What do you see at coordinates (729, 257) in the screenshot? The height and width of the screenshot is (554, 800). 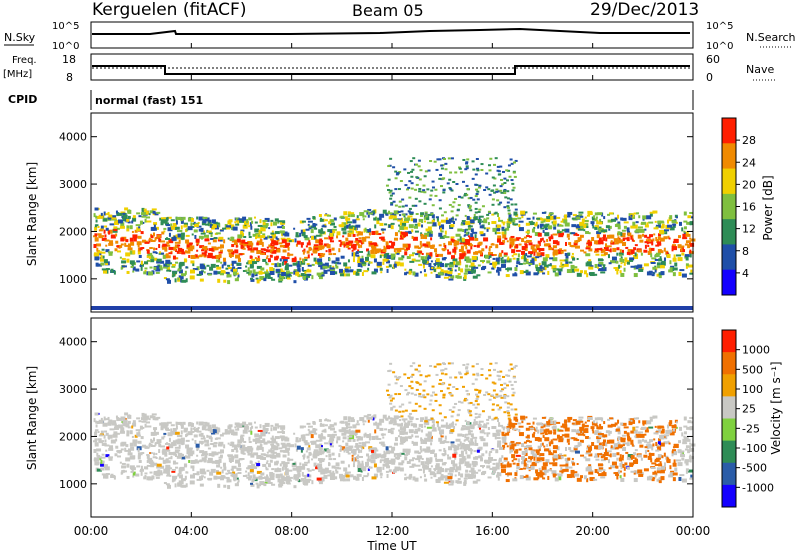 I see `colorbar-segment` at bounding box center [729, 257].